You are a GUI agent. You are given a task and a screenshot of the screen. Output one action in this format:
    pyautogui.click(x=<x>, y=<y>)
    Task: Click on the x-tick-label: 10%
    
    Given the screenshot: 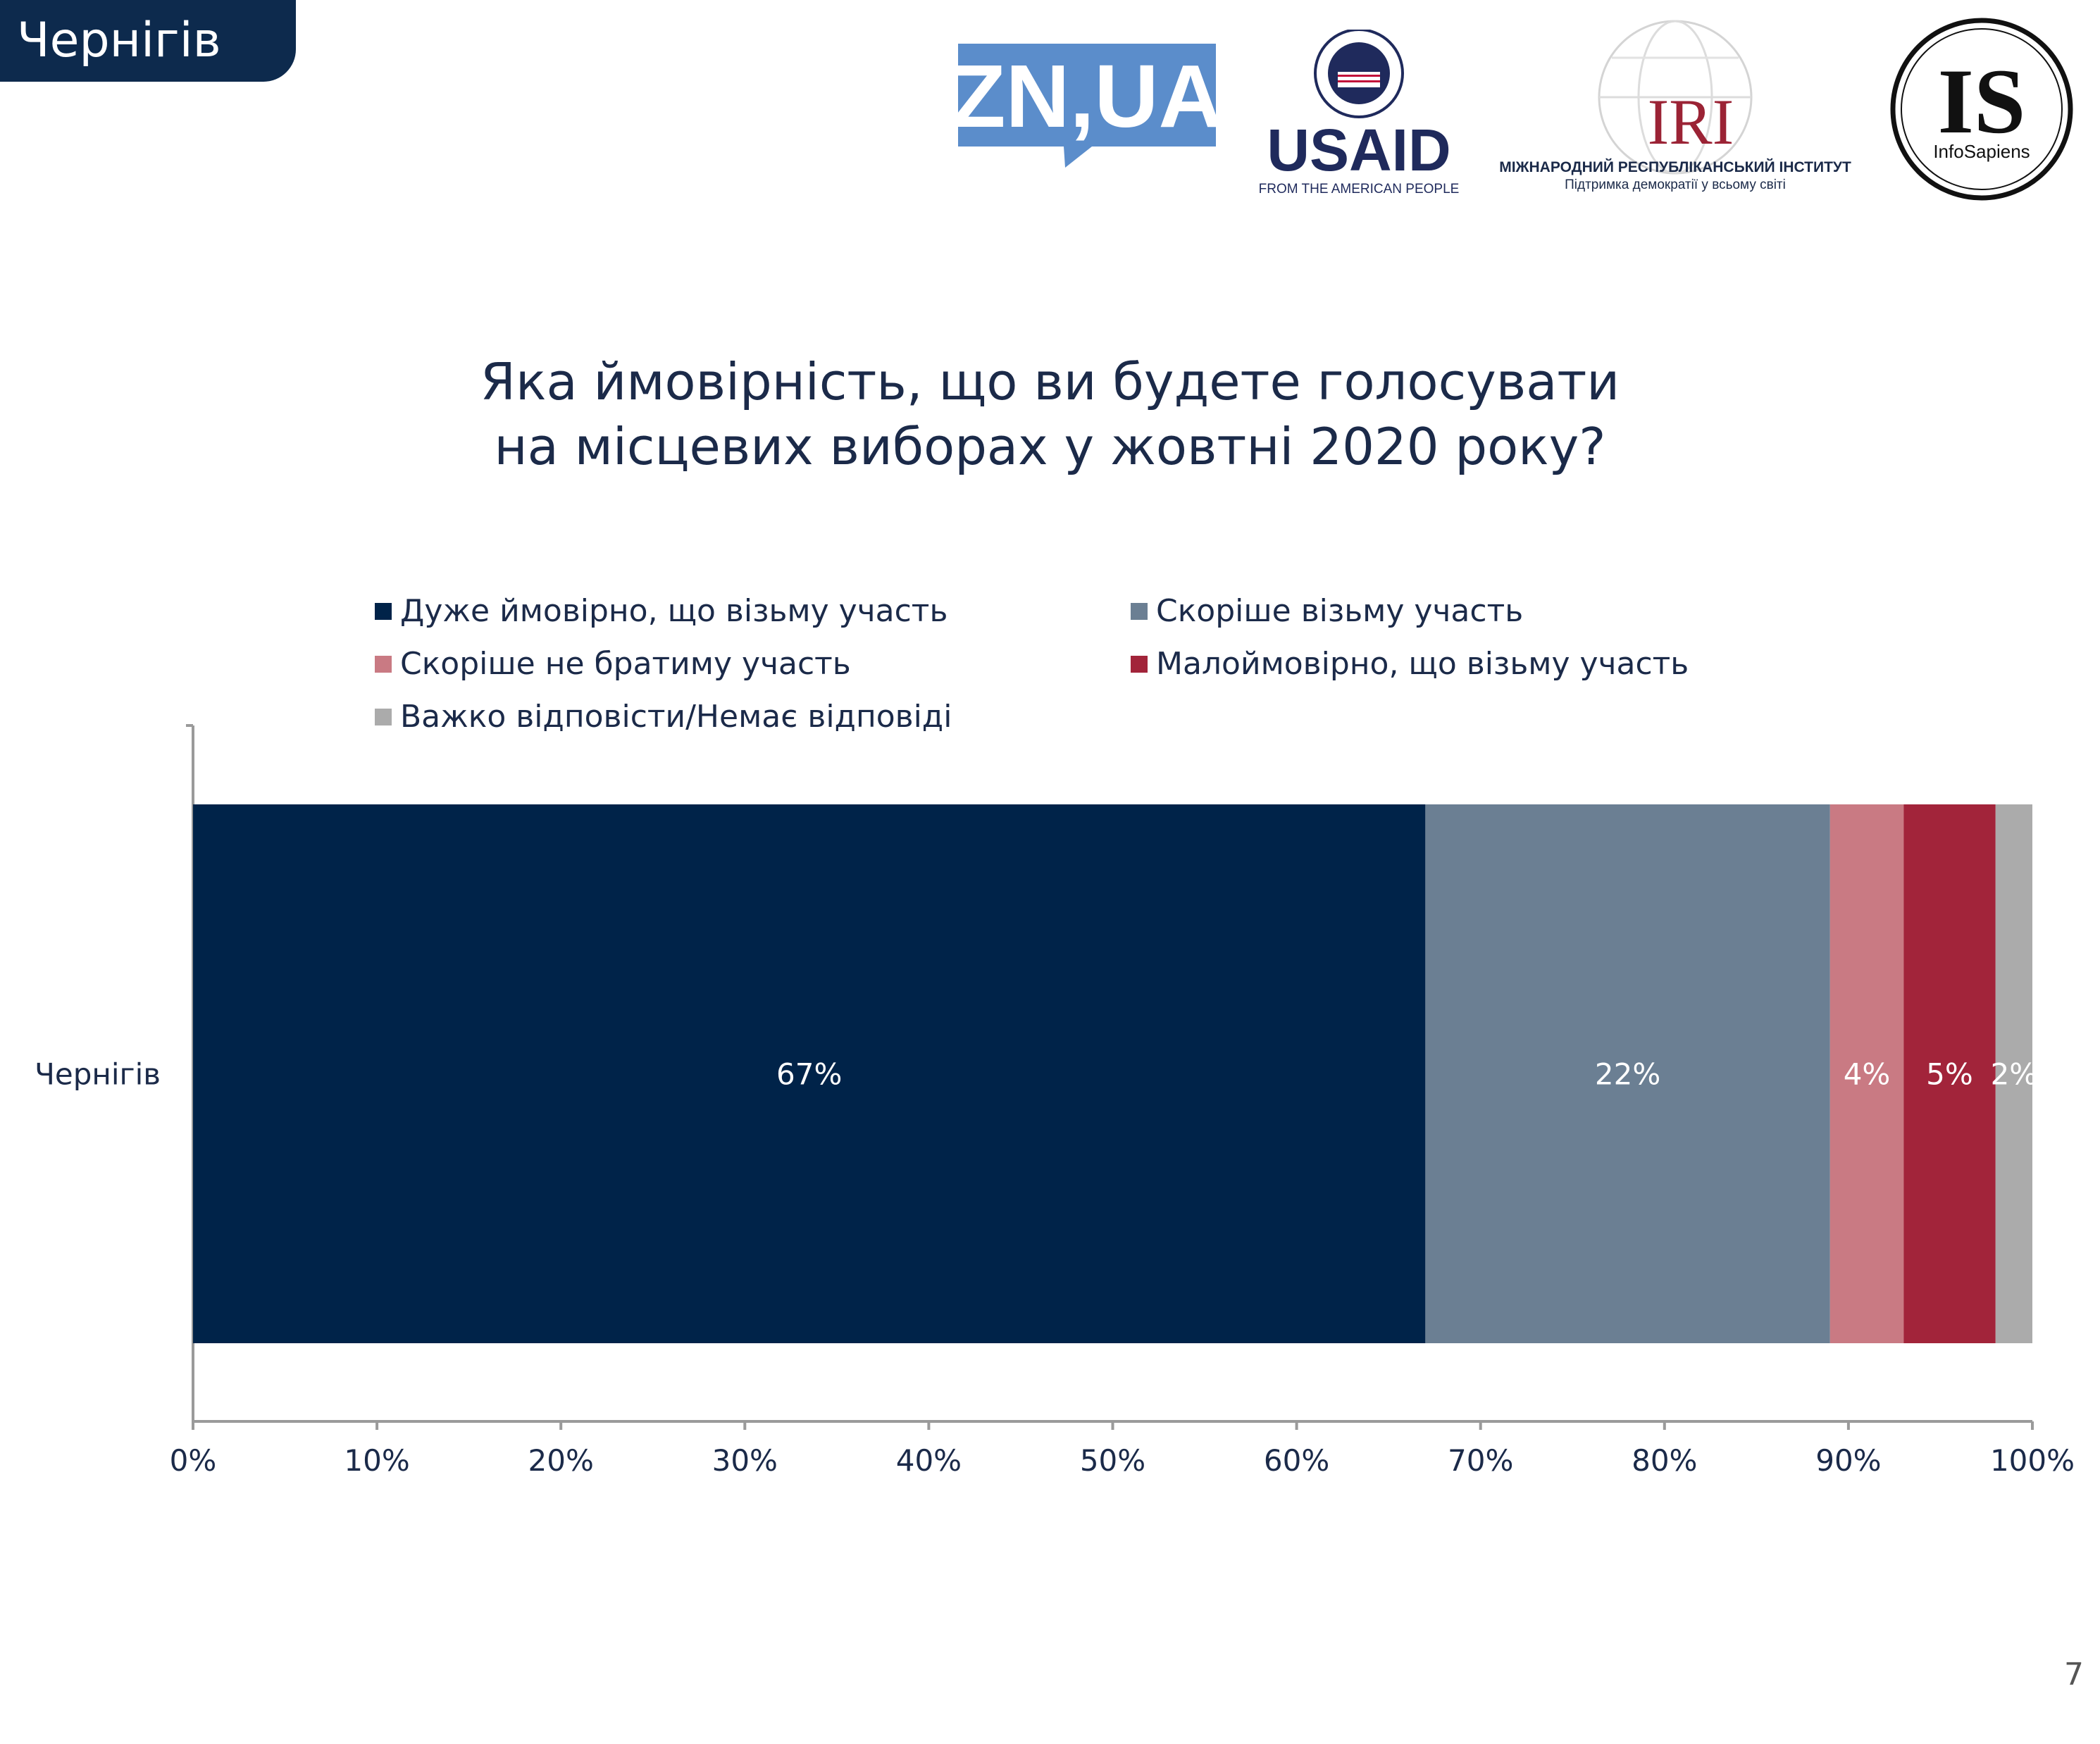 What is the action you would take?
    pyautogui.click(x=376, y=1460)
    